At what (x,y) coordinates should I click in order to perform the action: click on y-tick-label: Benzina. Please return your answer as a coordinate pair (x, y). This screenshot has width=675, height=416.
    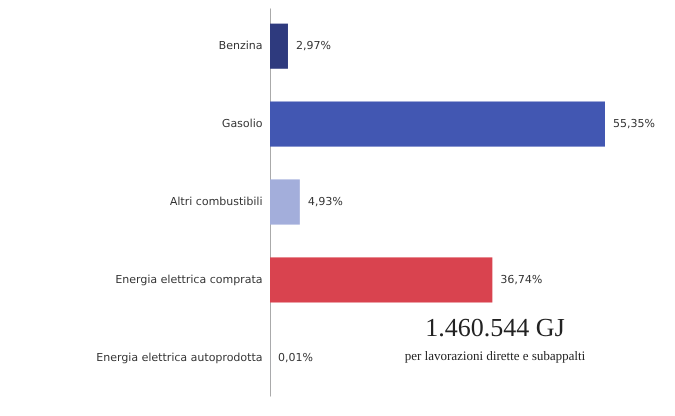
    Looking at the image, I should click on (240, 45).